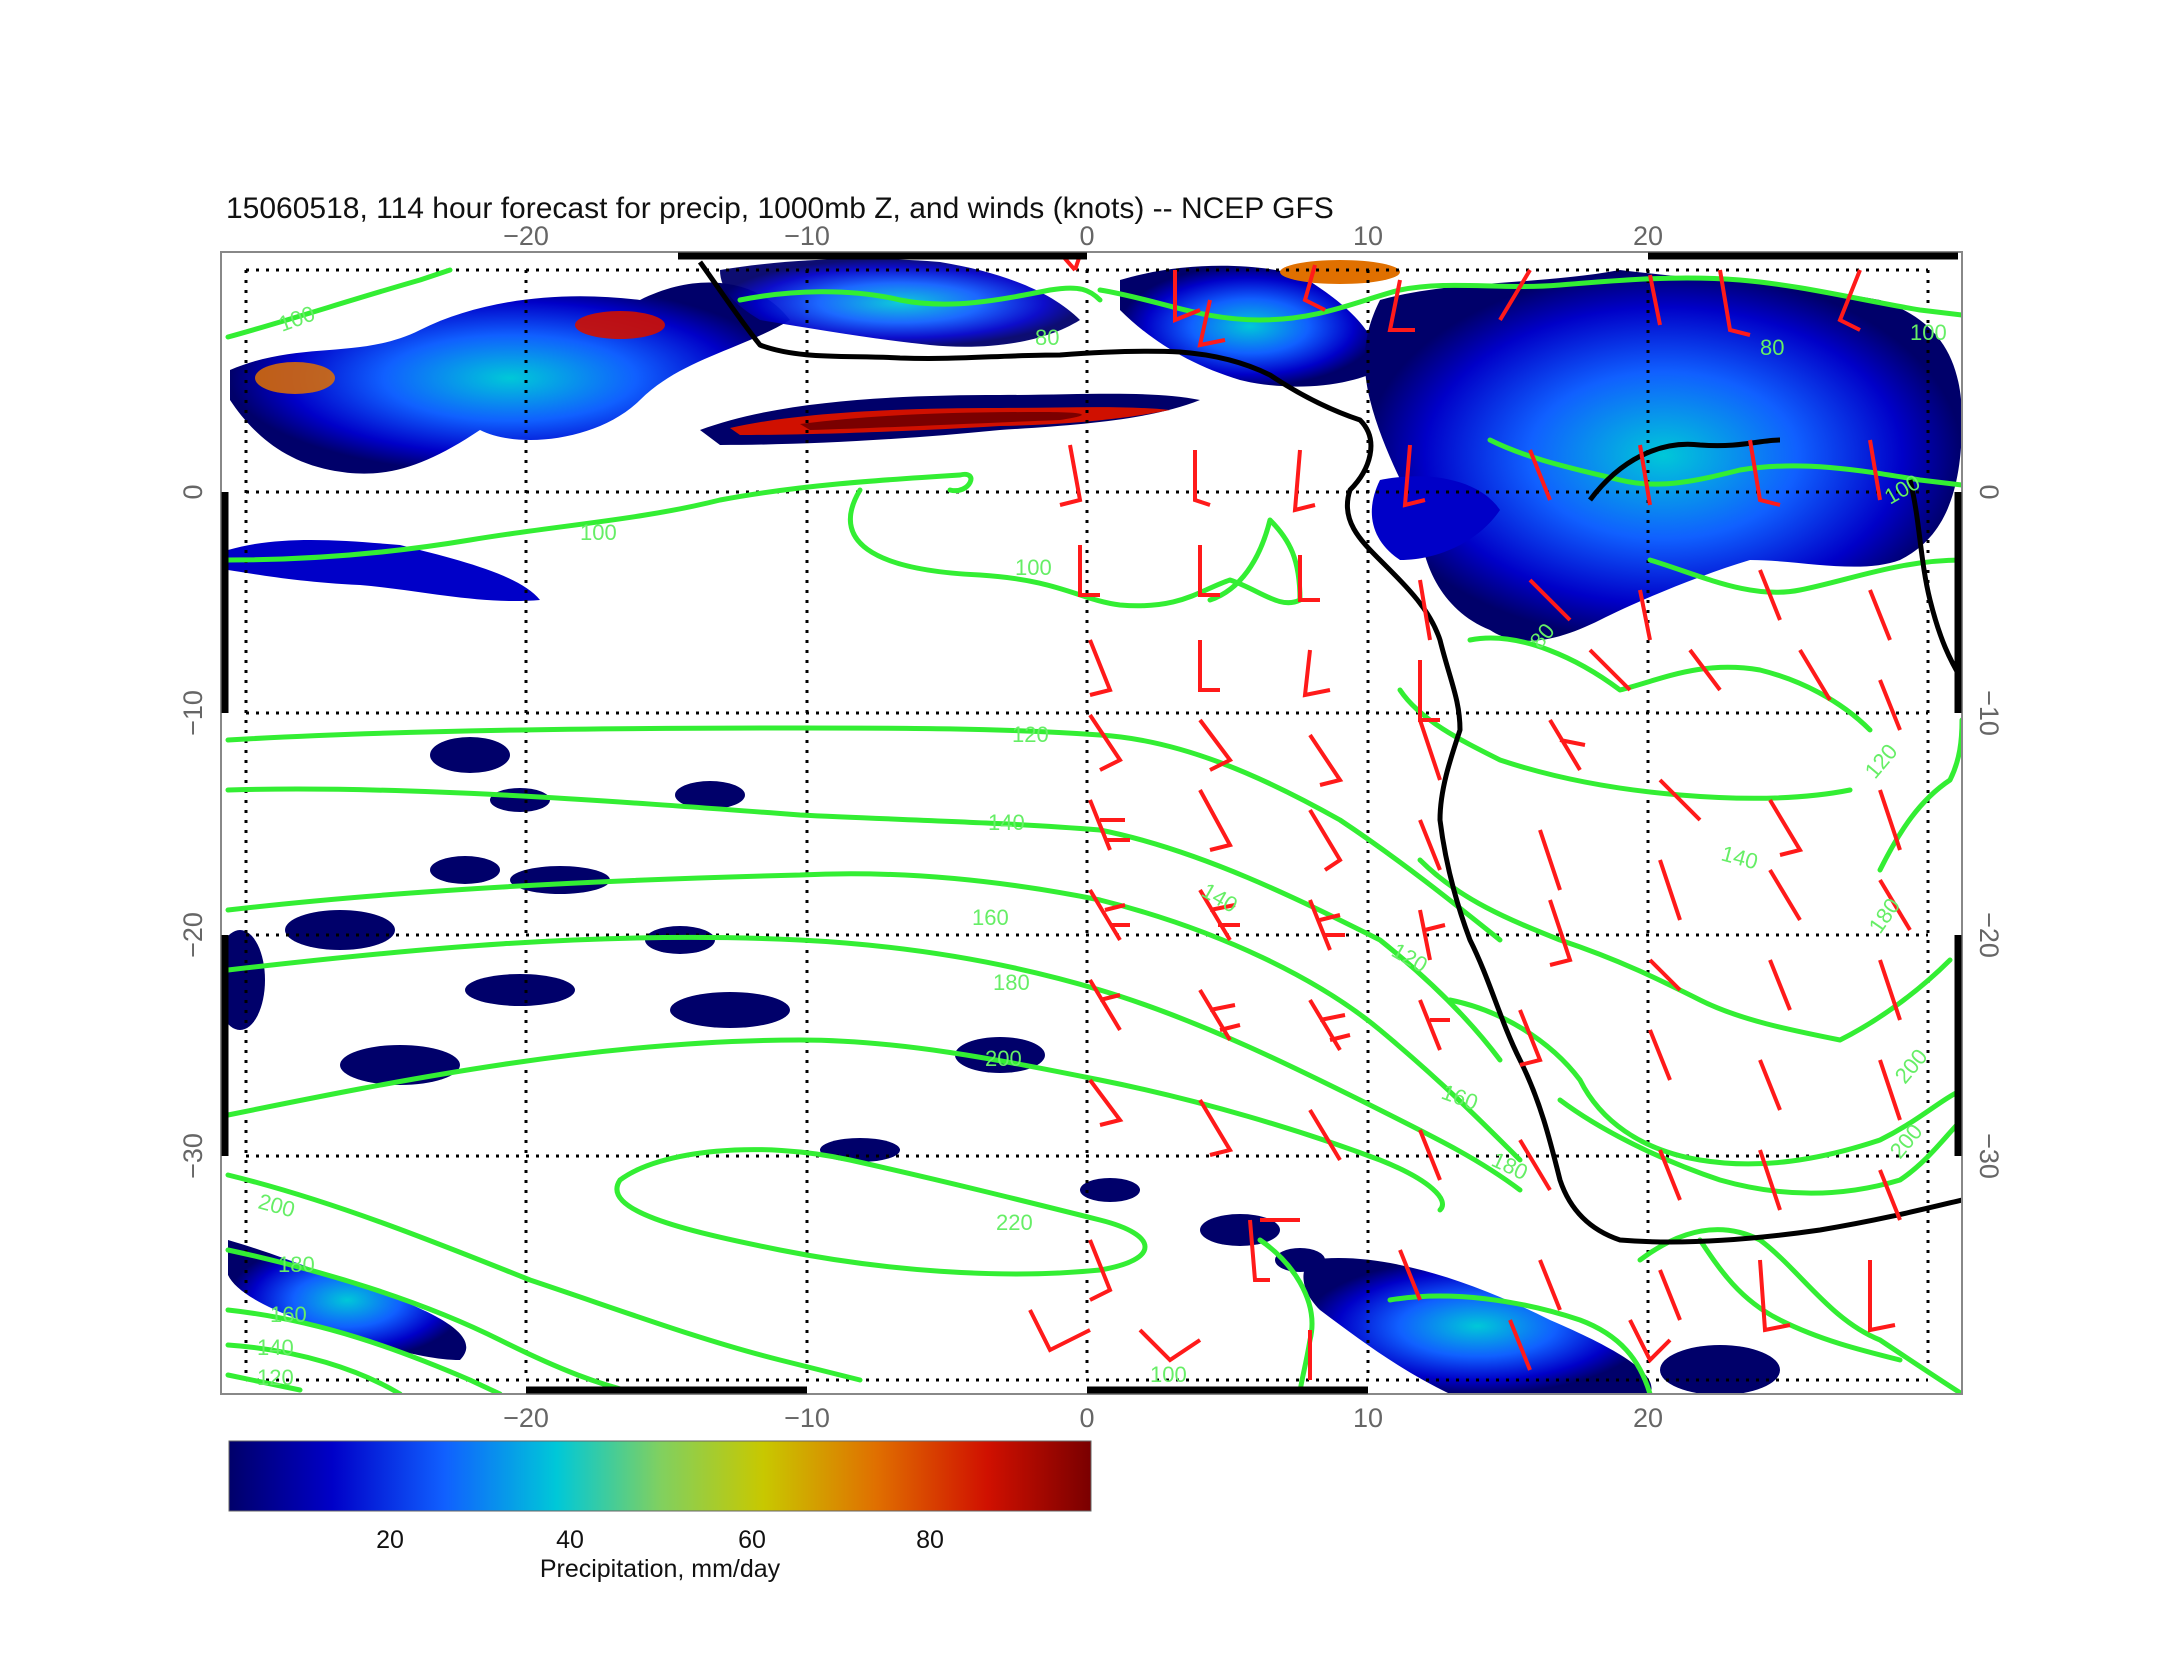 The height and width of the screenshot is (1677, 2165). I want to click on colorbar-tick: 60, so click(752, 1540).